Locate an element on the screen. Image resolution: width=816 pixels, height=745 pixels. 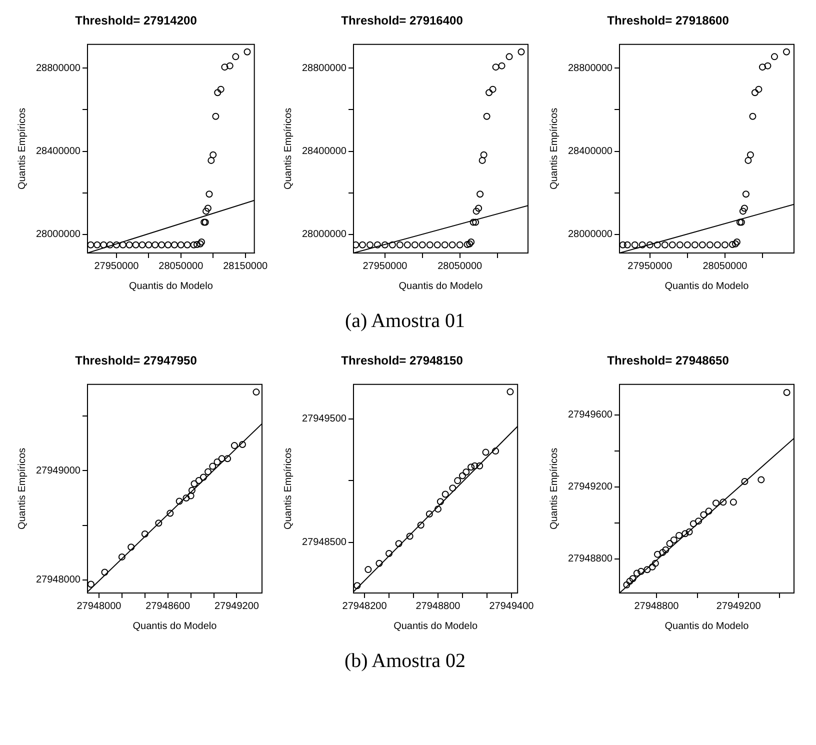
text: (a) Amostra 01 is located at coordinates (405, 321).